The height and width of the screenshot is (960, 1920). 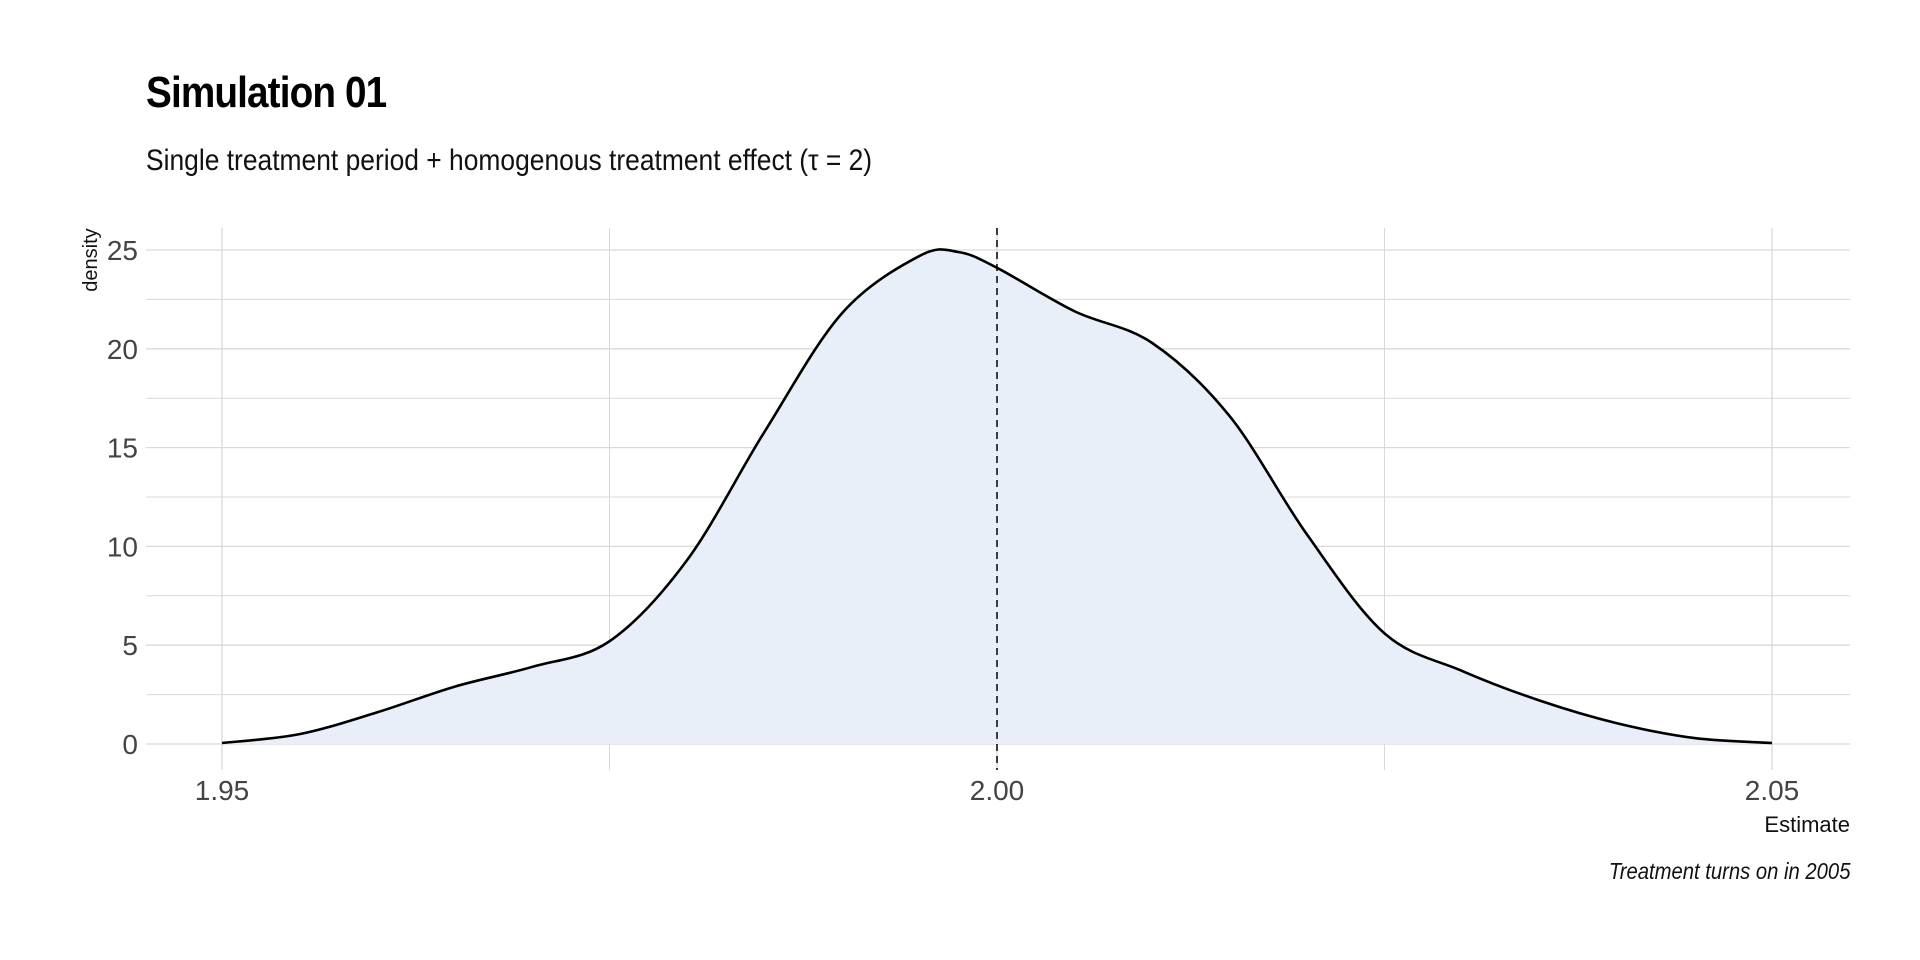 What do you see at coordinates (1729, 871) in the screenshot?
I see `chart-caption: Treatment turns on in 2005` at bounding box center [1729, 871].